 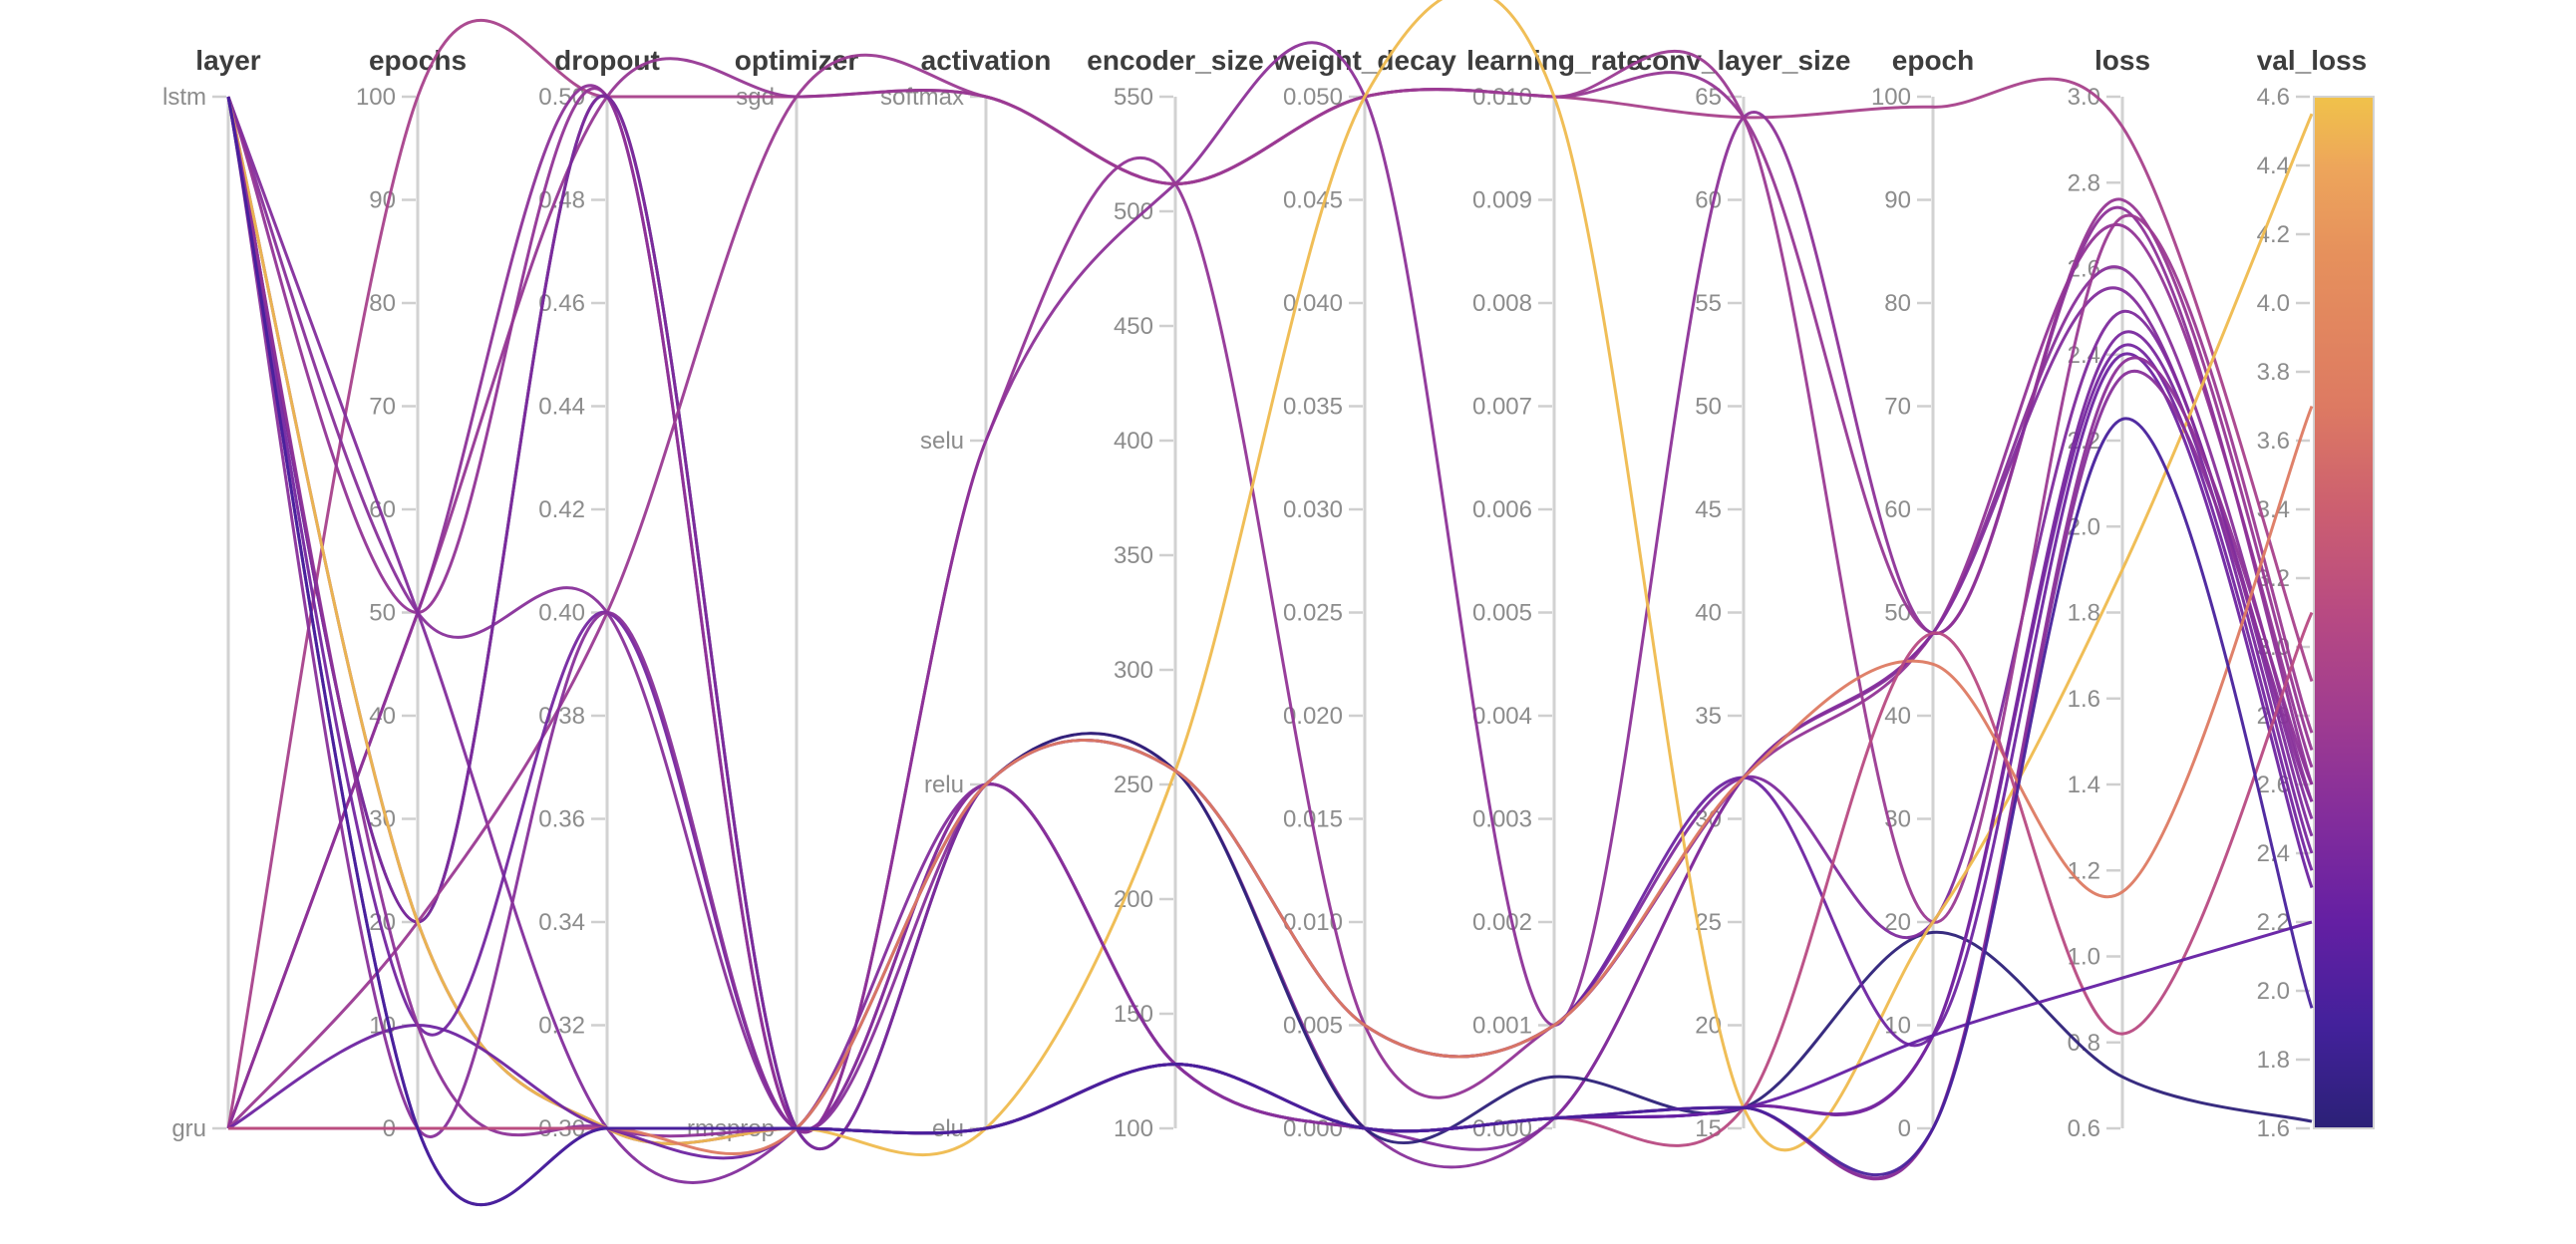 What do you see at coordinates (1502, 613) in the screenshot?
I see `tick-label-learning_rate: 0.005` at bounding box center [1502, 613].